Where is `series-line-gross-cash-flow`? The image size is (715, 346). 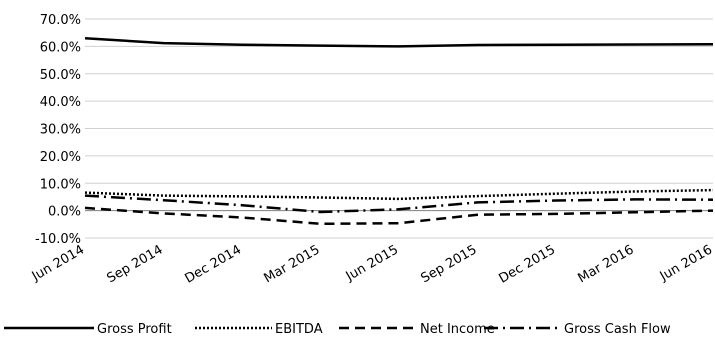
series-line-gross-cash-flow is located at coordinates (399, 204).